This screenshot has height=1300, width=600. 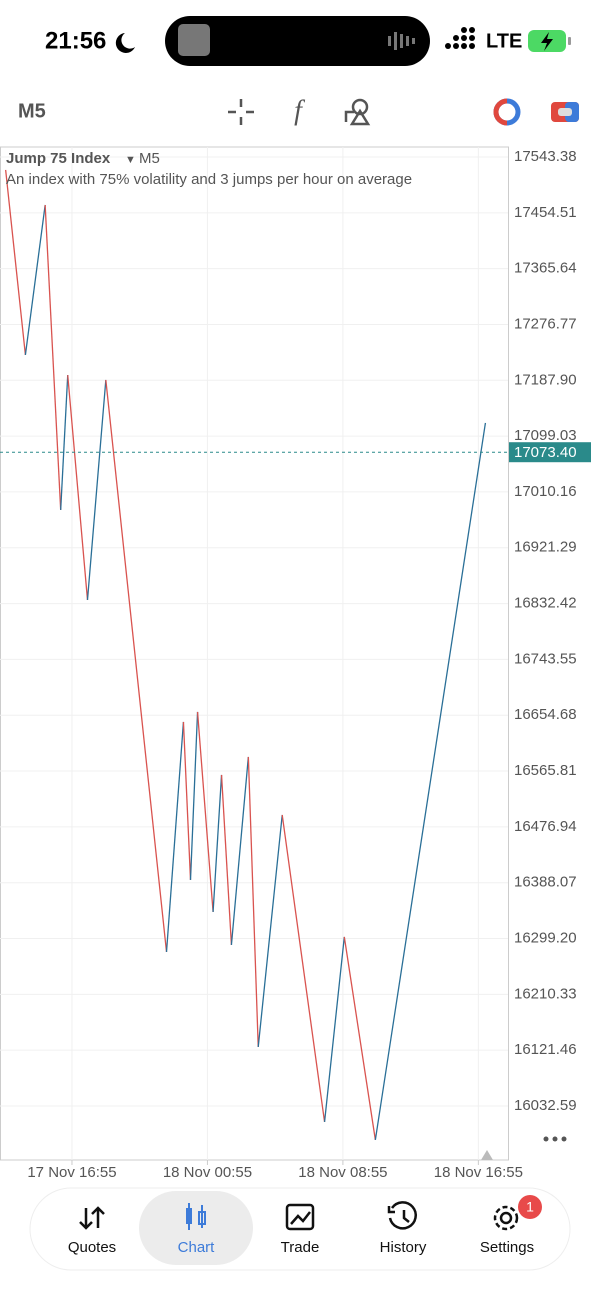 What do you see at coordinates (545, 603) in the screenshot?
I see `y-tick-label: 16832.42` at bounding box center [545, 603].